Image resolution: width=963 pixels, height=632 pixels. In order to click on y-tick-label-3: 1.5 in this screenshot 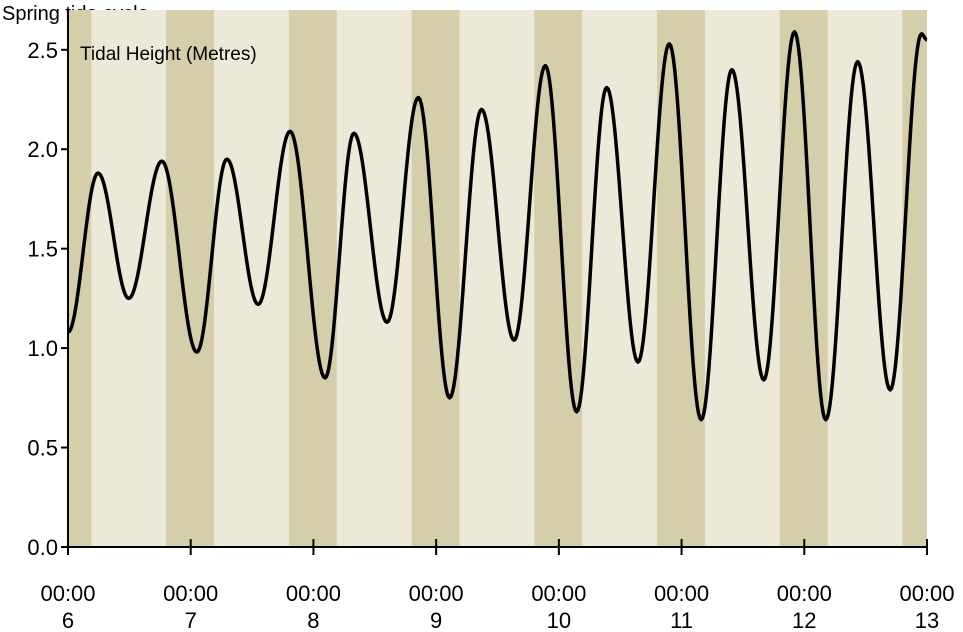, I will do `click(42, 249)`.